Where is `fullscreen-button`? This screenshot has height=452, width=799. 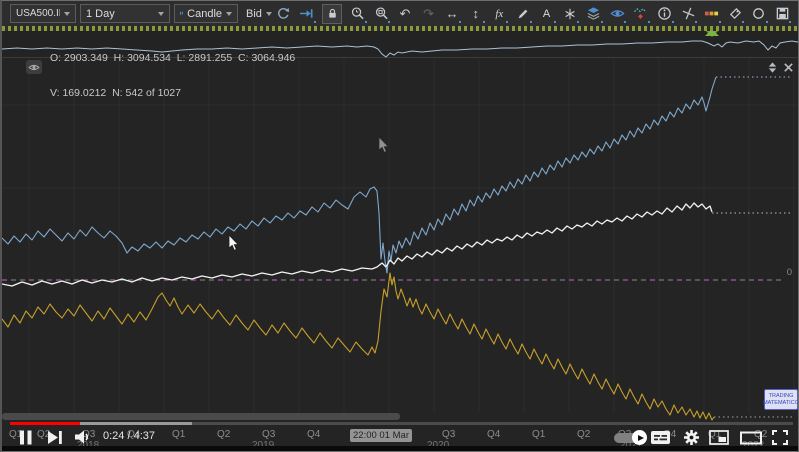 fullscreen-button is located at coordinates (780, 440).